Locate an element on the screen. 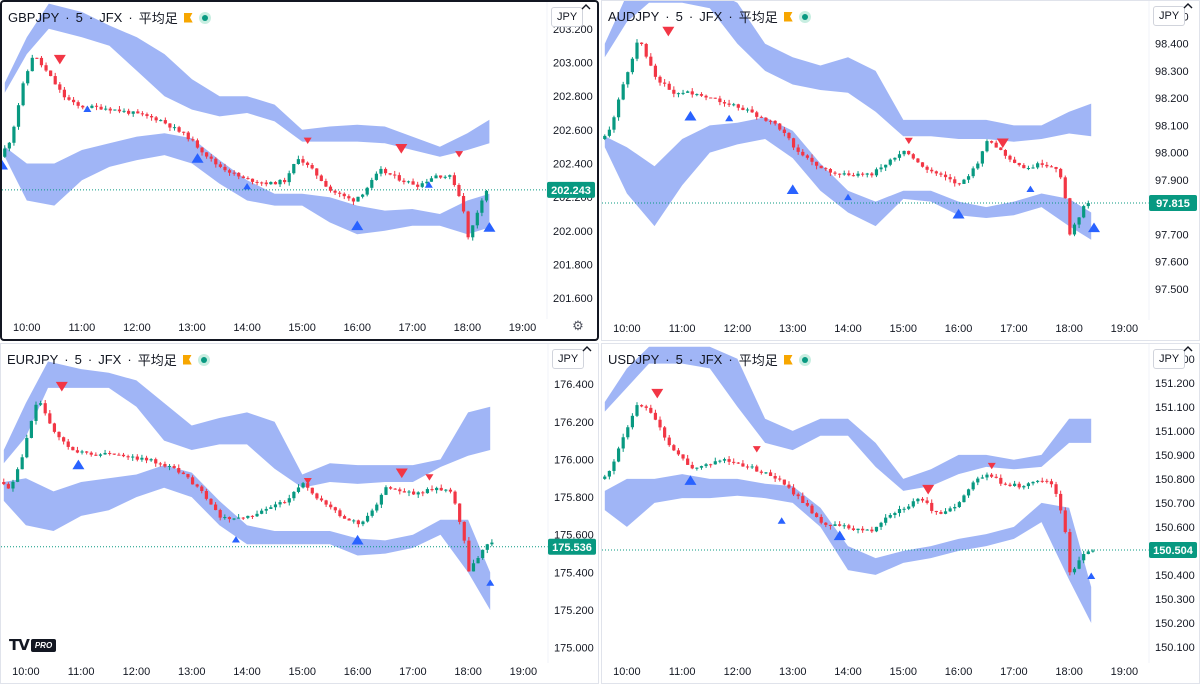 This screenshot has height=684, width=1200. pro-badge: PRO is located at coordinates (43, 645).